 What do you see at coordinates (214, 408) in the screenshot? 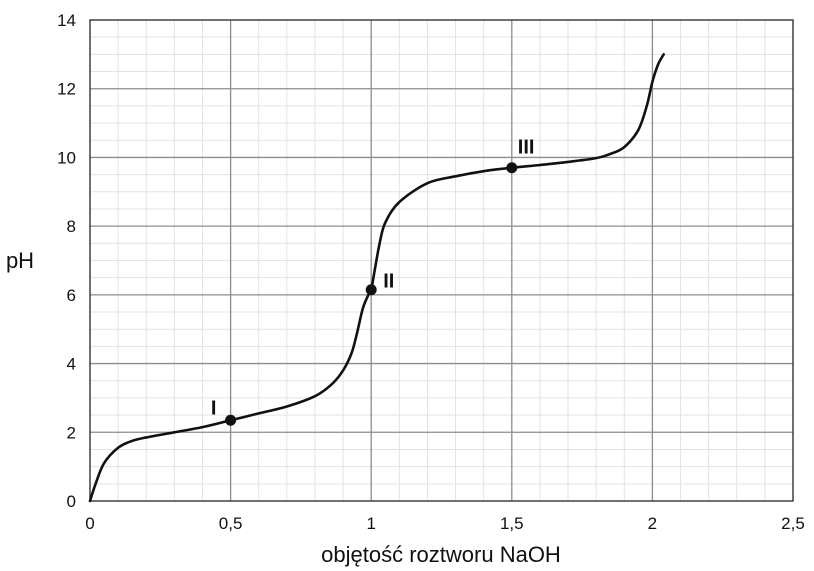
I see `point-label-1: I` at bounding box center [214, 408].